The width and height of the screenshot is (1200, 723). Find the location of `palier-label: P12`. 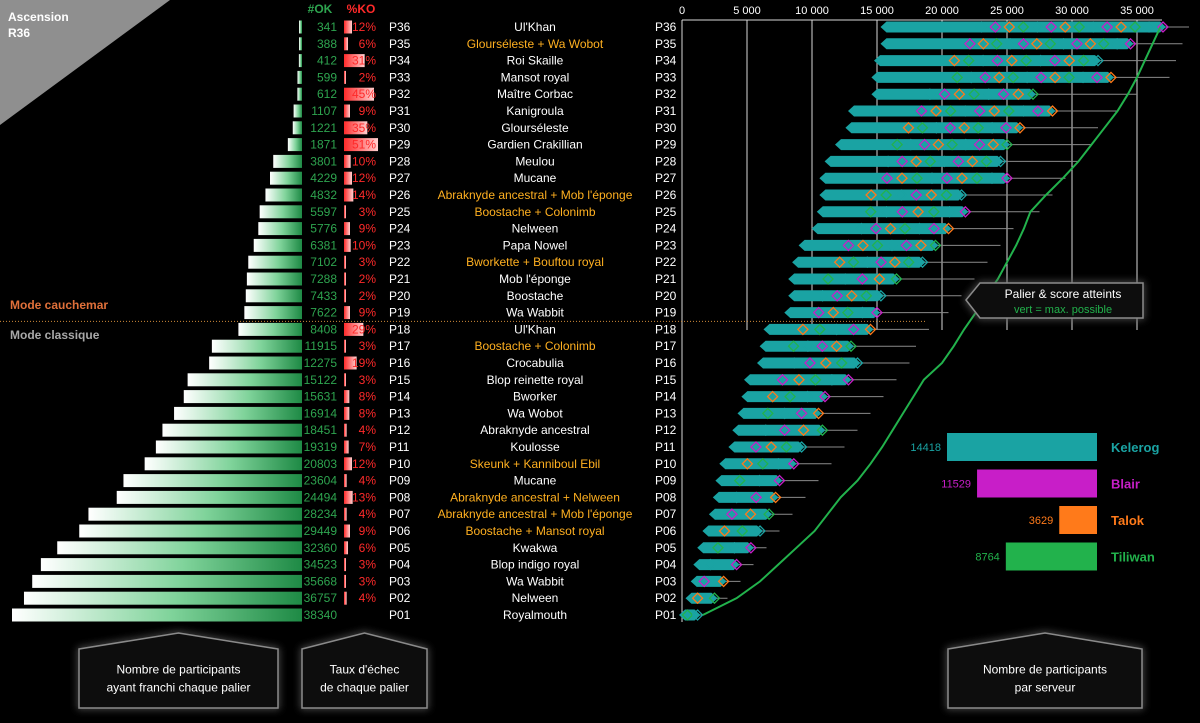

palier-label: P12 is located at coordinates (400, 430).